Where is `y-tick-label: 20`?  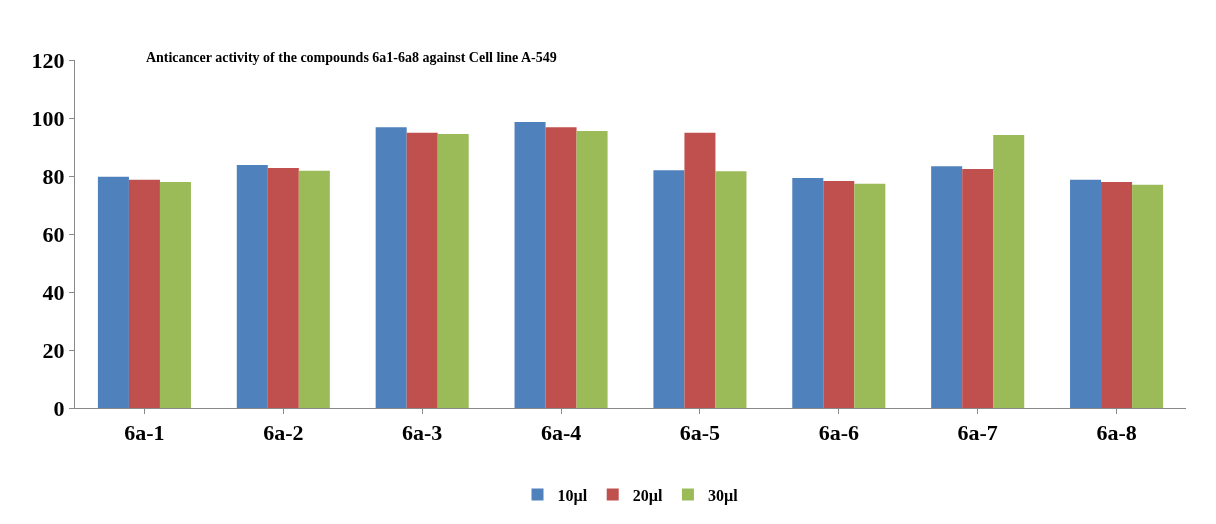
y-tick-label: 20 is located at coordinates (53, 350).